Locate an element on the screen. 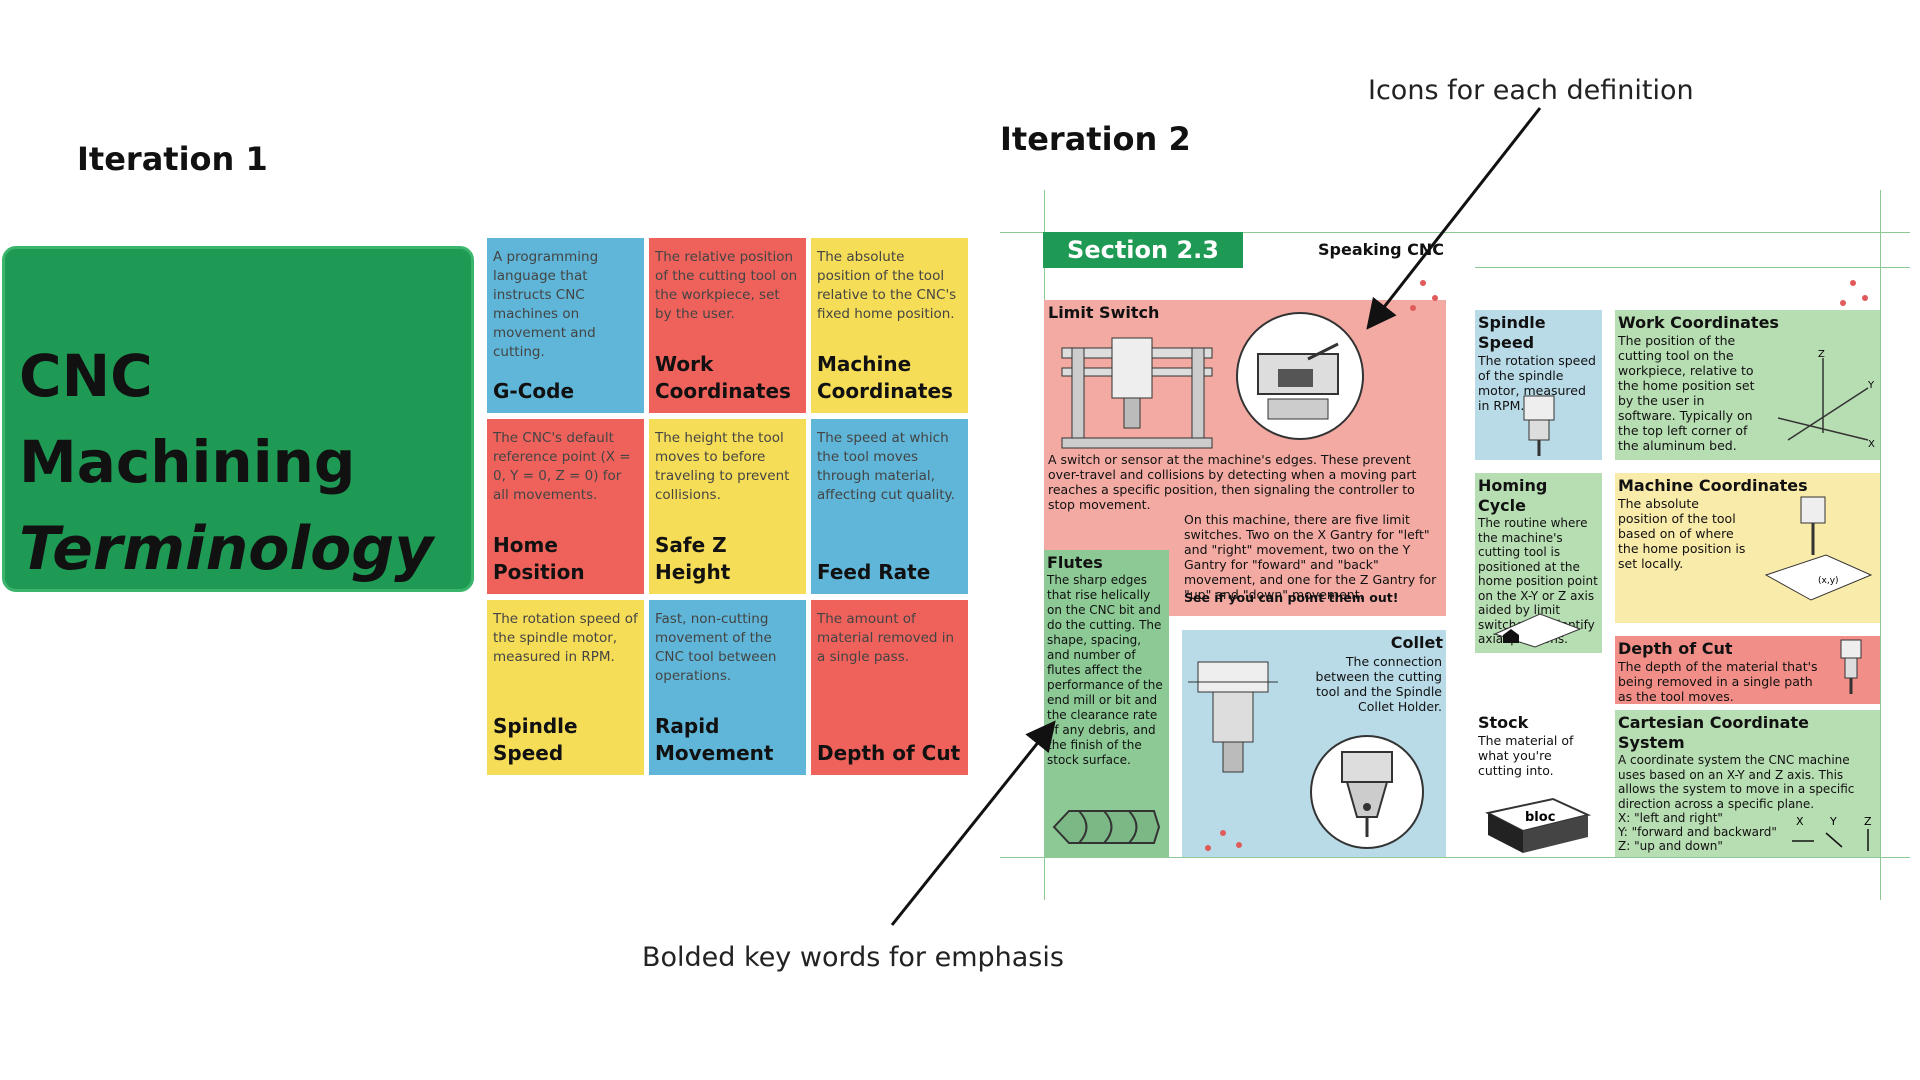 The height and width of the screenshot is (1080, 1920). spindle-motor-icon is located at coordinates (1539, 425).